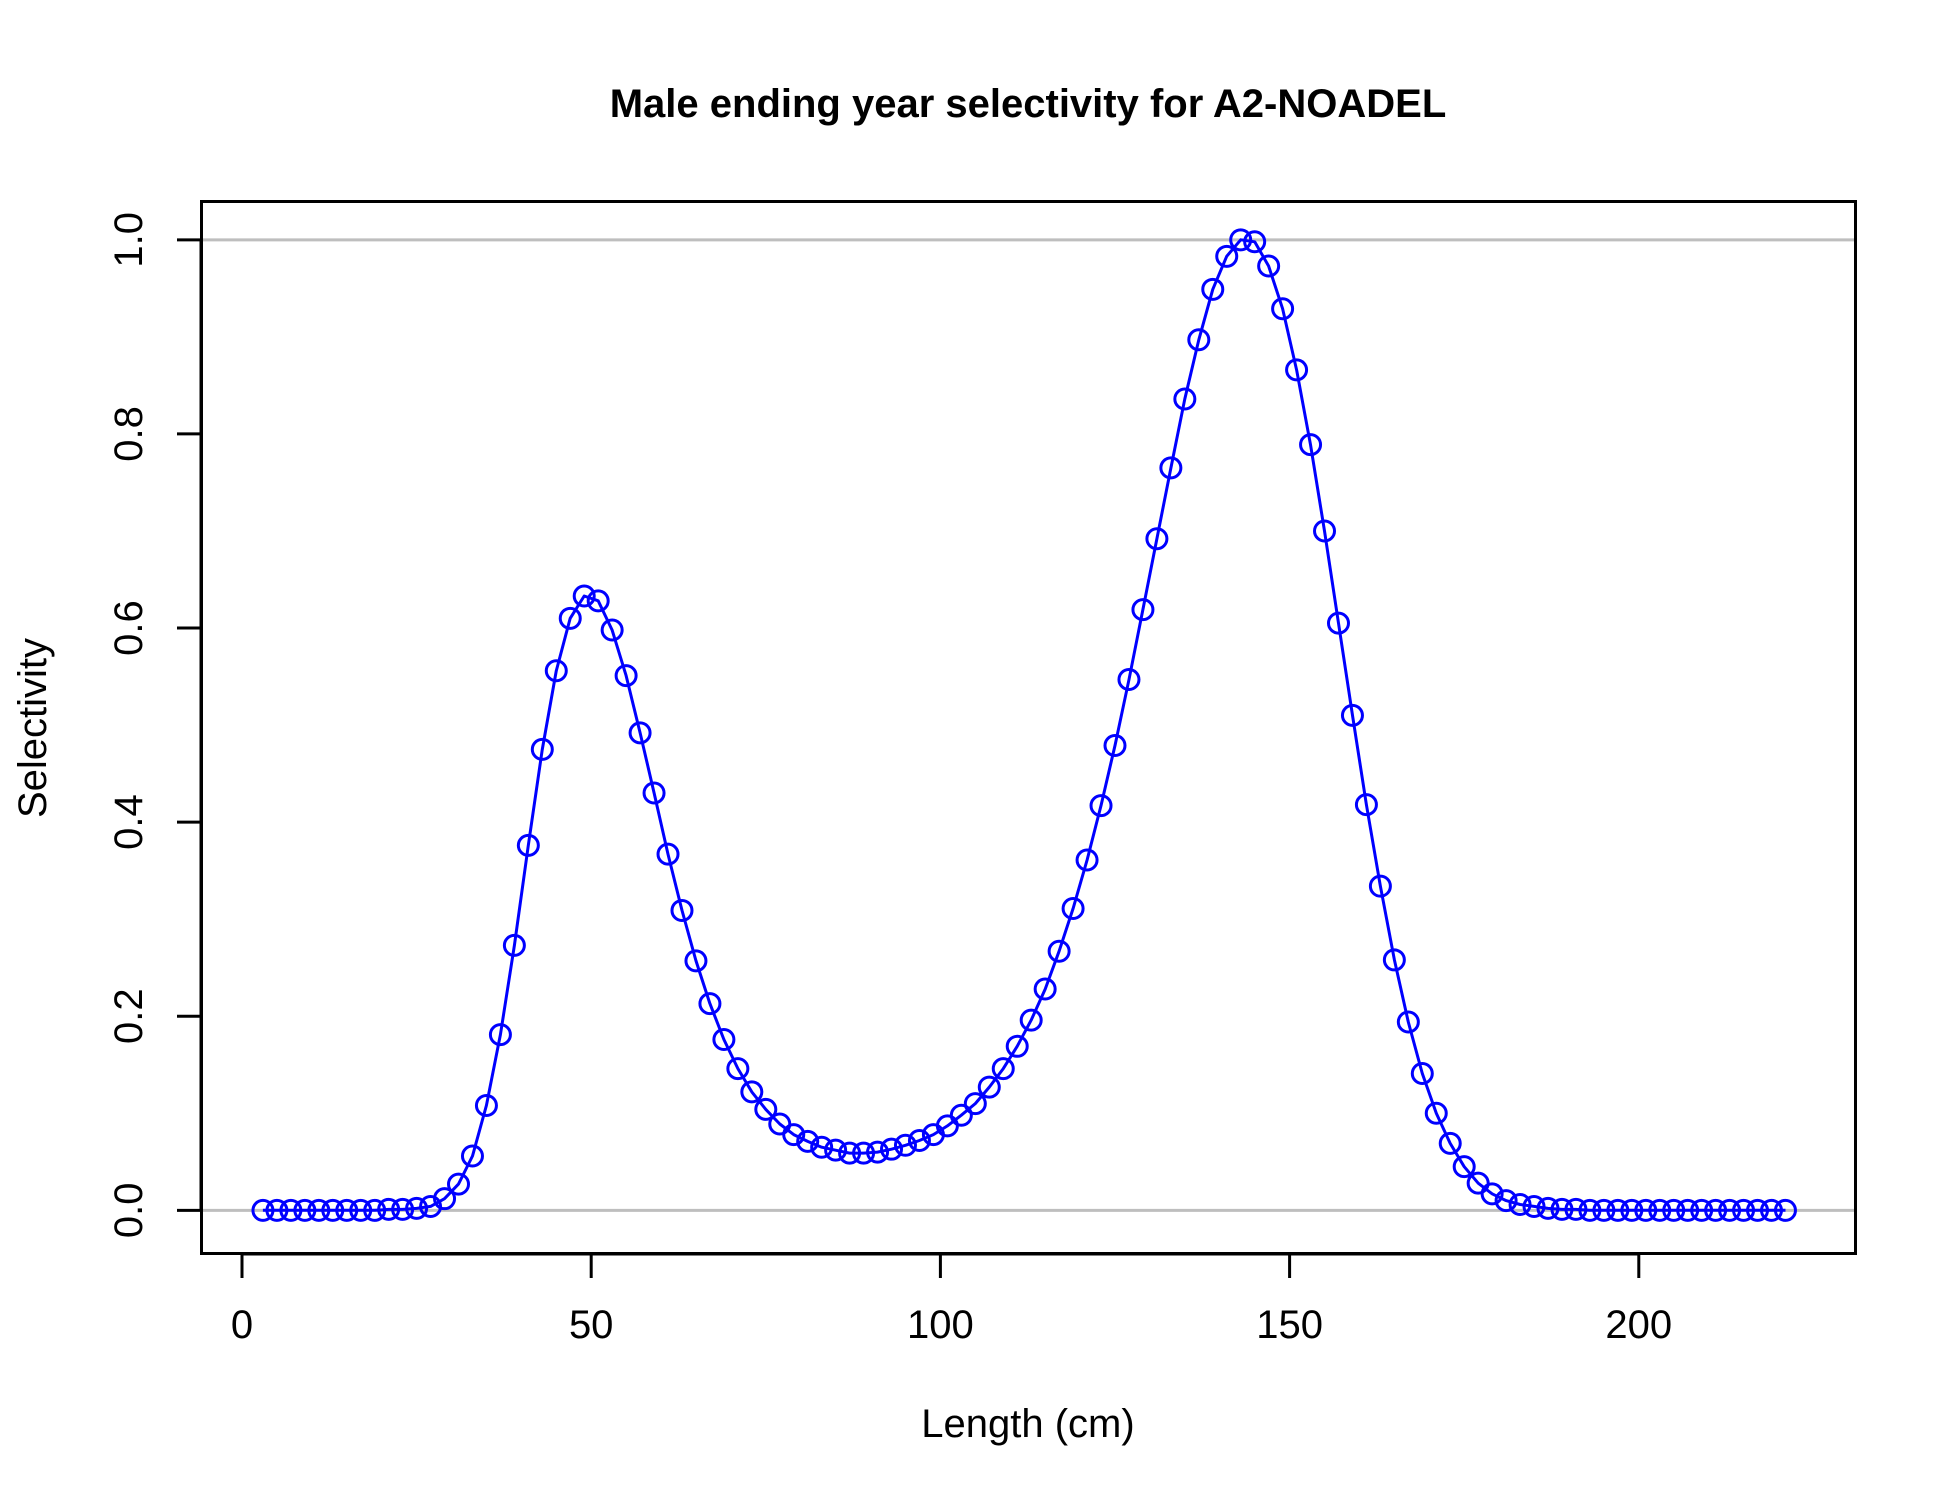 Image resolution: width=1950 pixels, height=1500 pixels. What do you see at coordinates (129, 1016) in the screenshot?
I see `y-tick-label: 0.2` at bounding box center [129, 1016].